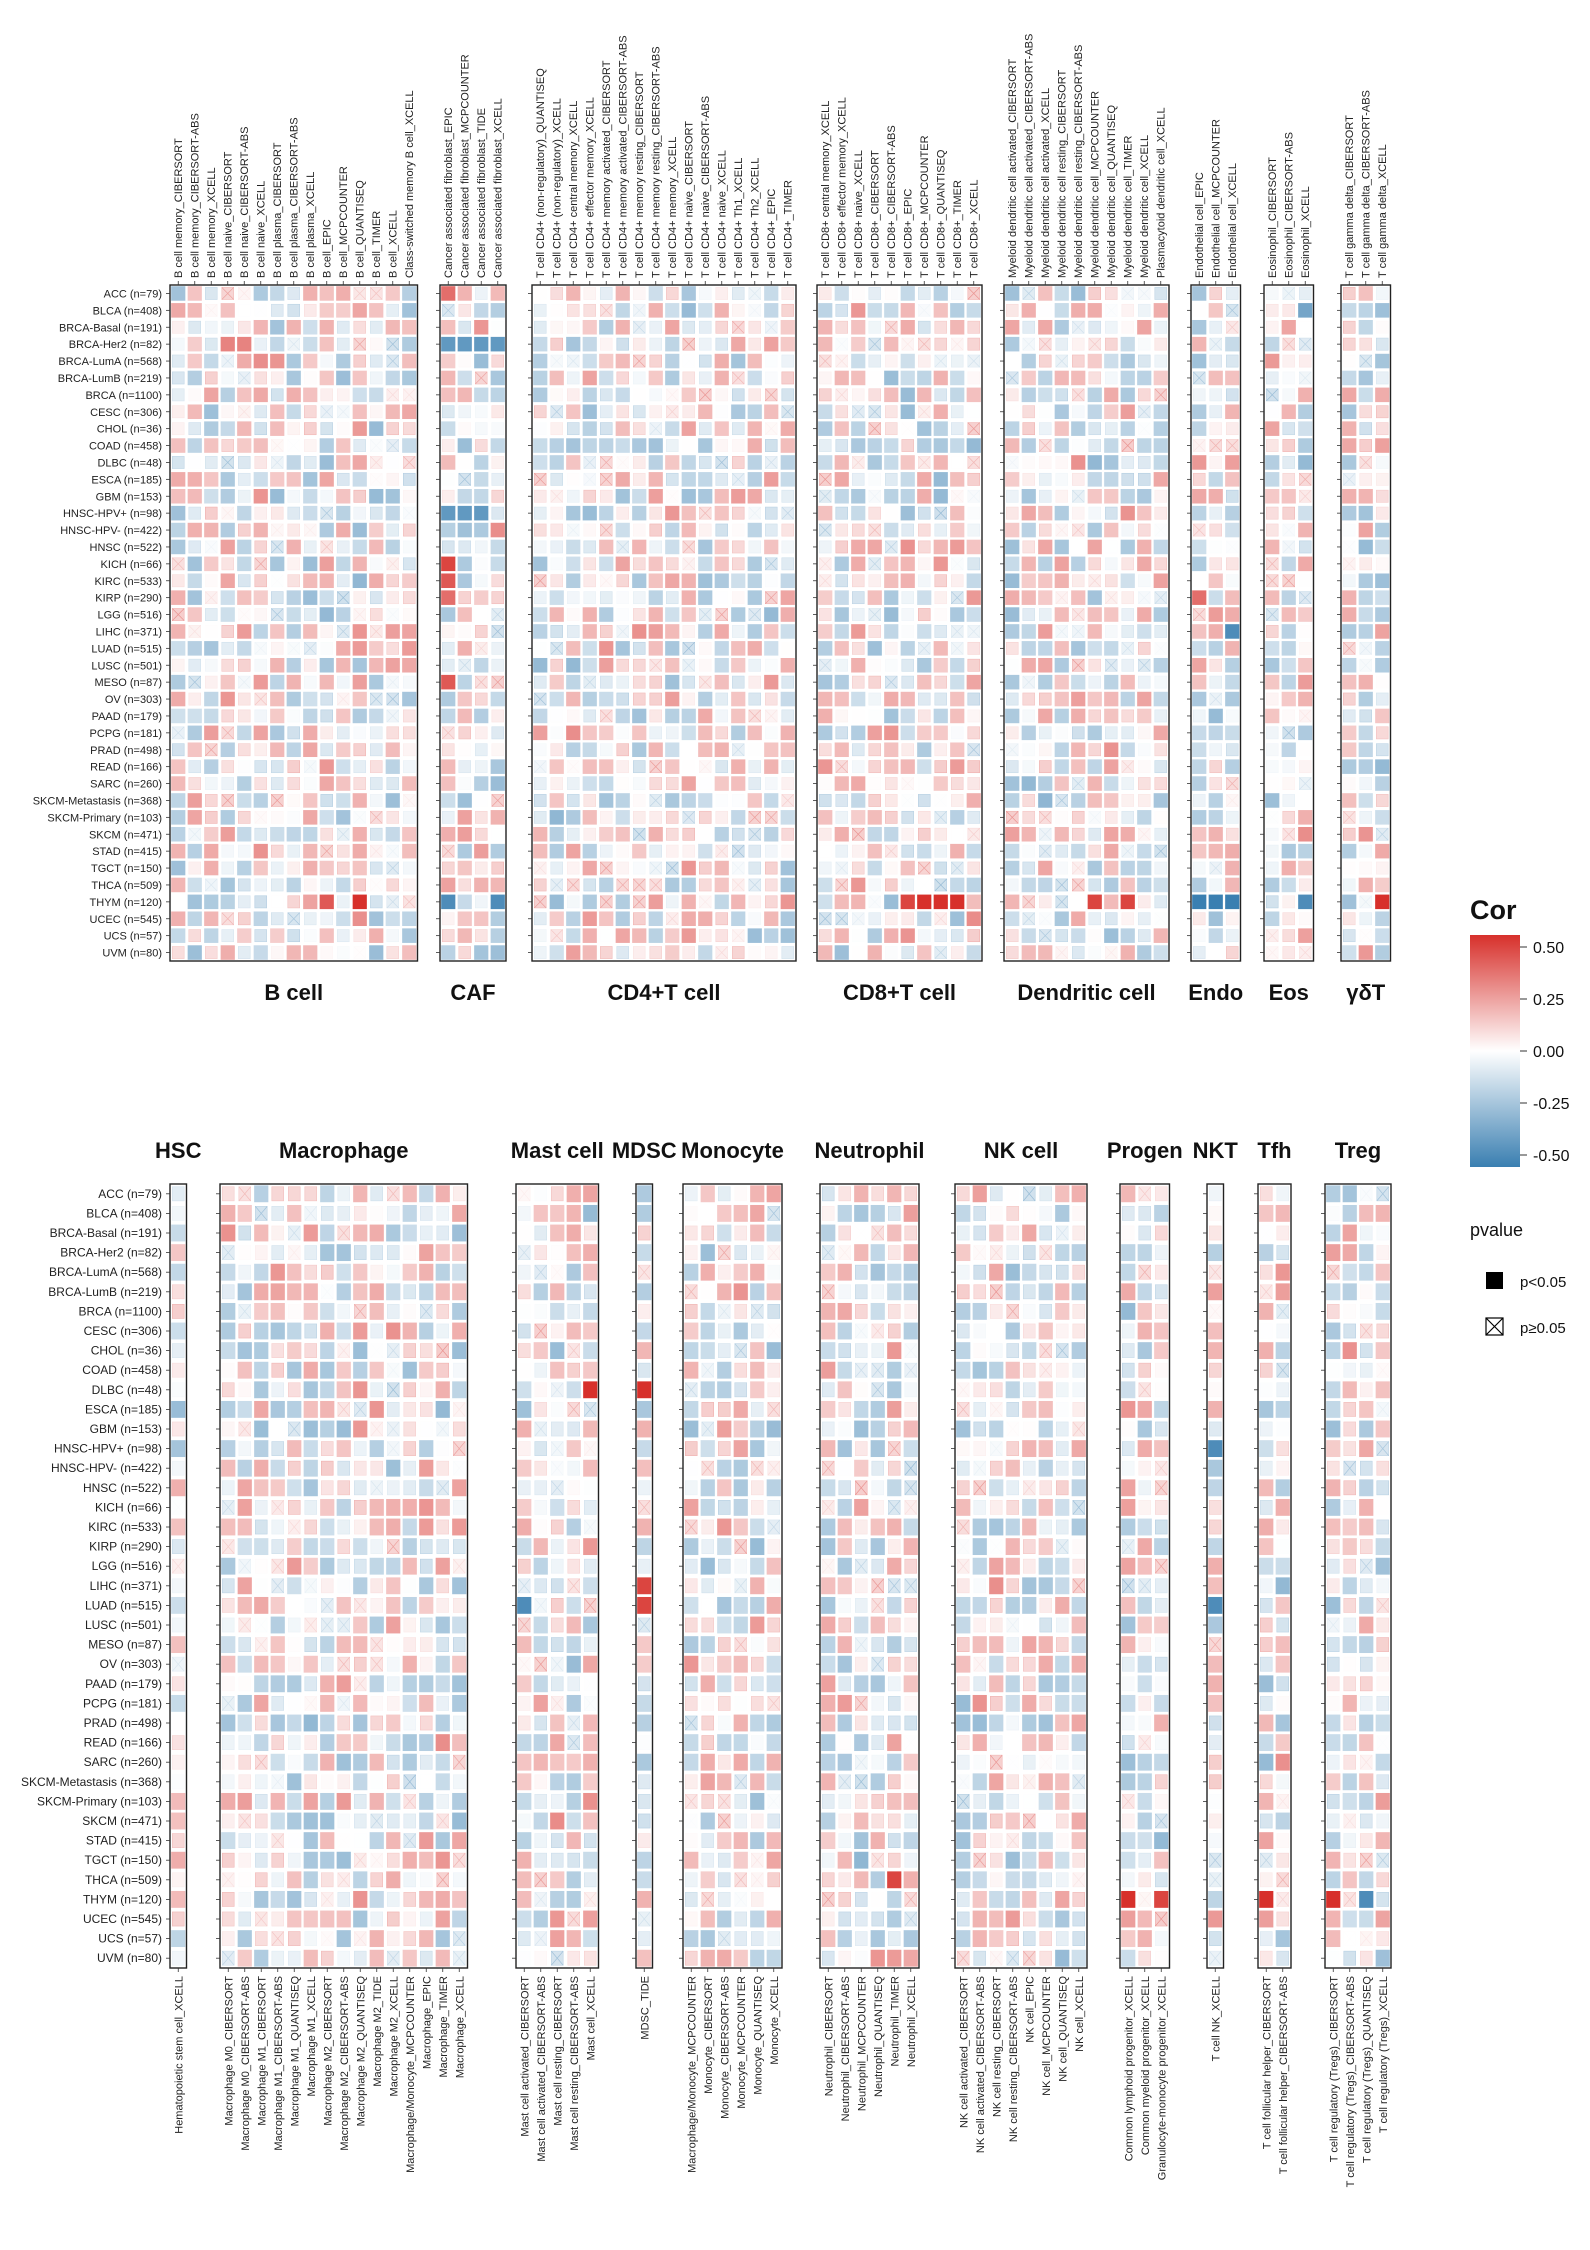 The image size is (1590, 2250). Describe the element at coordinates (360, 229) in the screenshot. I see `column-label: B cell_QUANTISEQ` at that location.